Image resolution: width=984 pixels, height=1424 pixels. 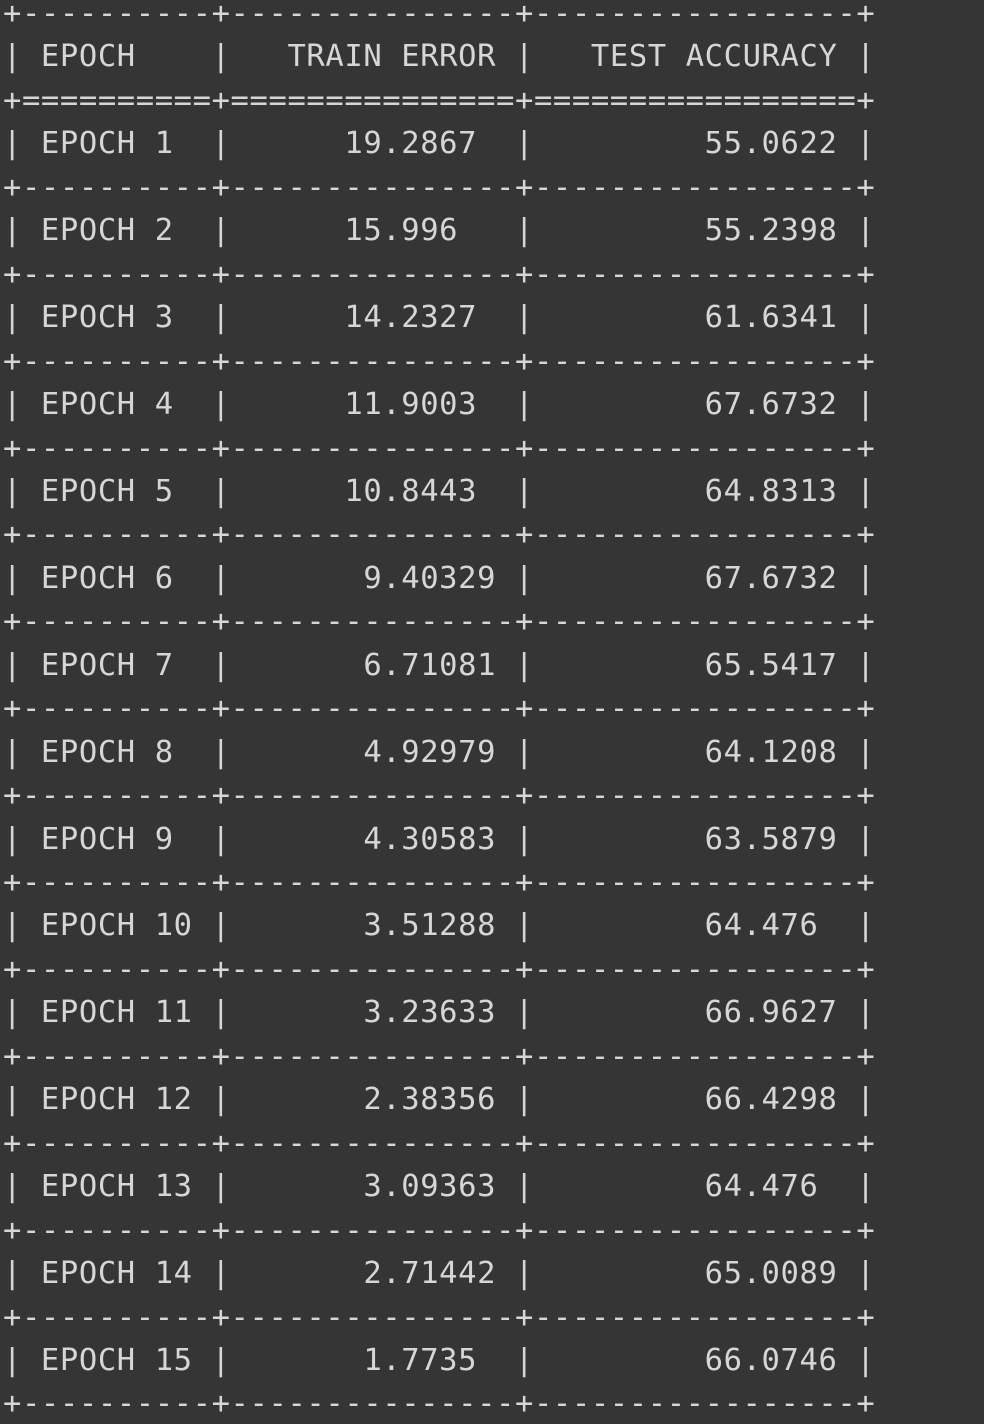 I want to click on train-error-cell: 2.38356, so click(x=373, y=1100).